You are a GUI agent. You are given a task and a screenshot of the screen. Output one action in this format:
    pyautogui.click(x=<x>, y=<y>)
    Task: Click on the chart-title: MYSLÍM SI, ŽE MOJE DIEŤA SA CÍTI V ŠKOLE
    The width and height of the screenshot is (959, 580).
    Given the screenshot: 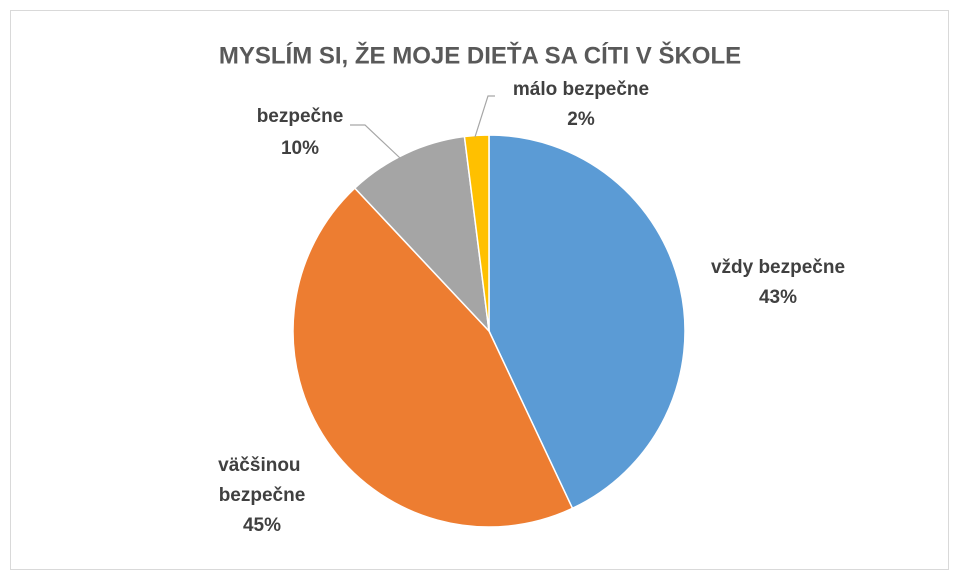 What is the action you would take?
    pyautogui.click(x=480, y=55)
    